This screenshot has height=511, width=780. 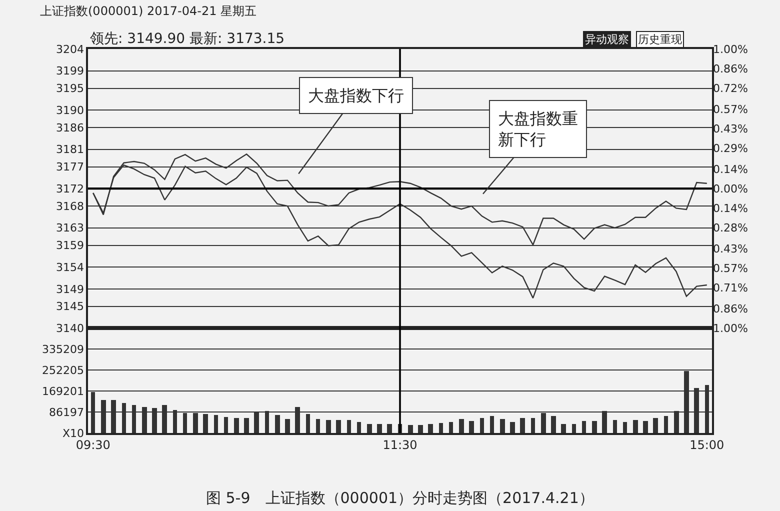 I want to click on y-tick-label: 3190, so click(x=70, y=110).